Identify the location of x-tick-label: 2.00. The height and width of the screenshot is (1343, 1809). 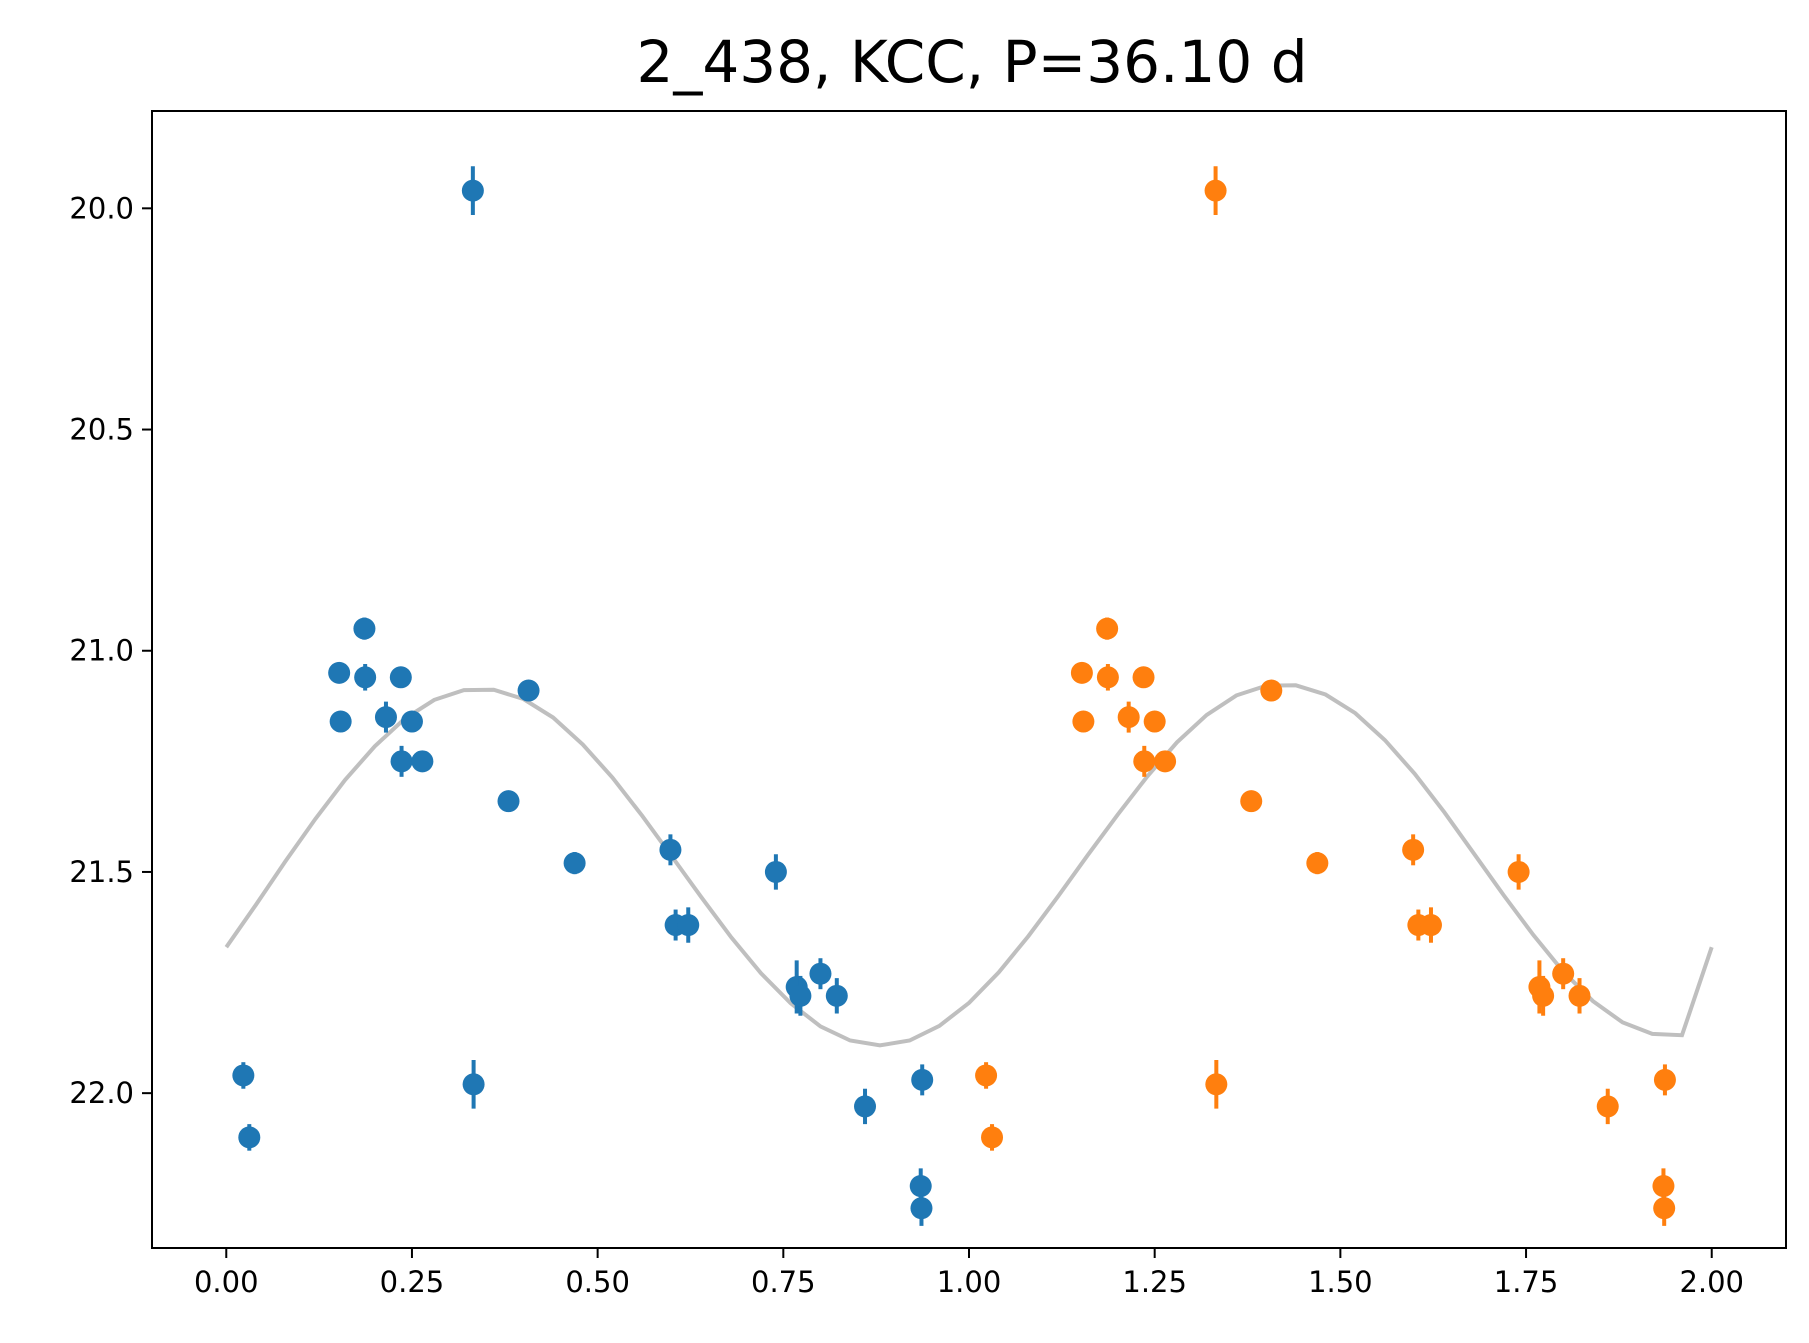
(1711, 1282).